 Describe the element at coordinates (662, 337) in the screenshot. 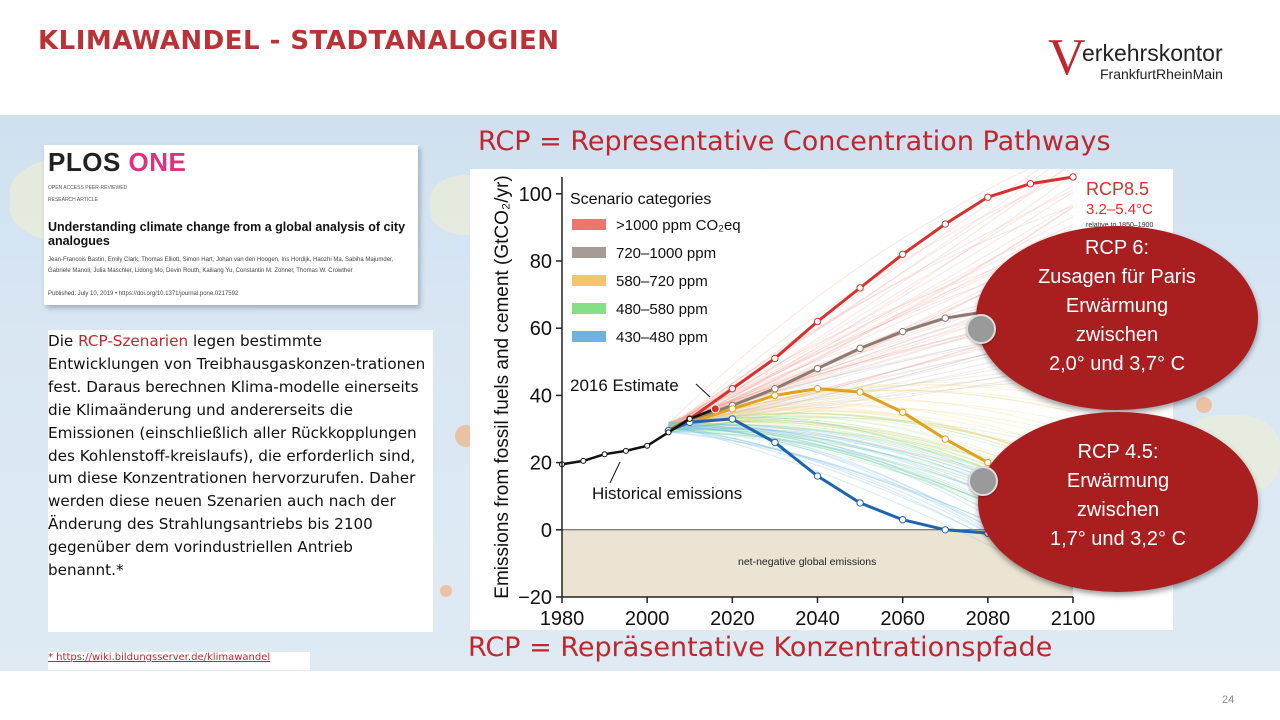

I see `legend-label: 430–480 ppm` at that location.